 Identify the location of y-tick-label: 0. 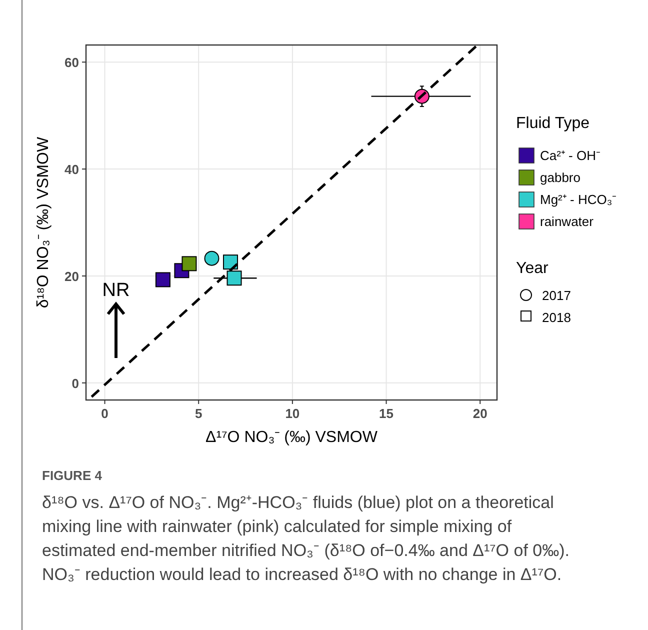
(75, 383).